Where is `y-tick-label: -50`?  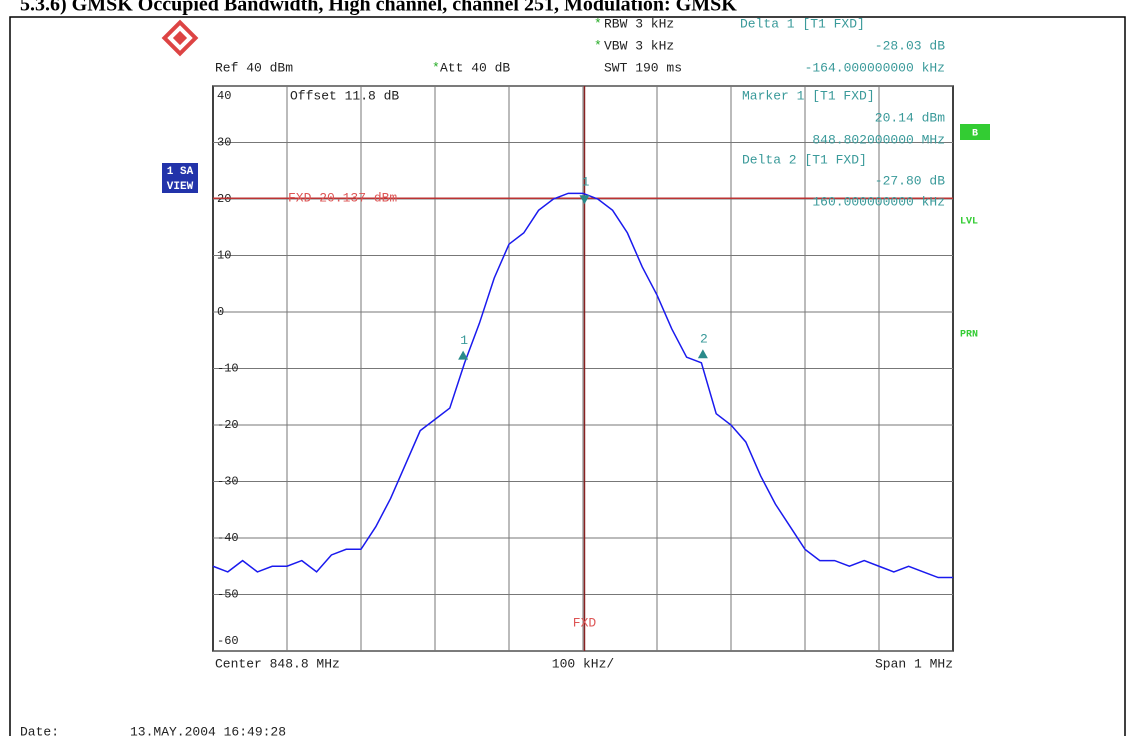 y-tick-label: -50 is located at coordinates (228, 595).